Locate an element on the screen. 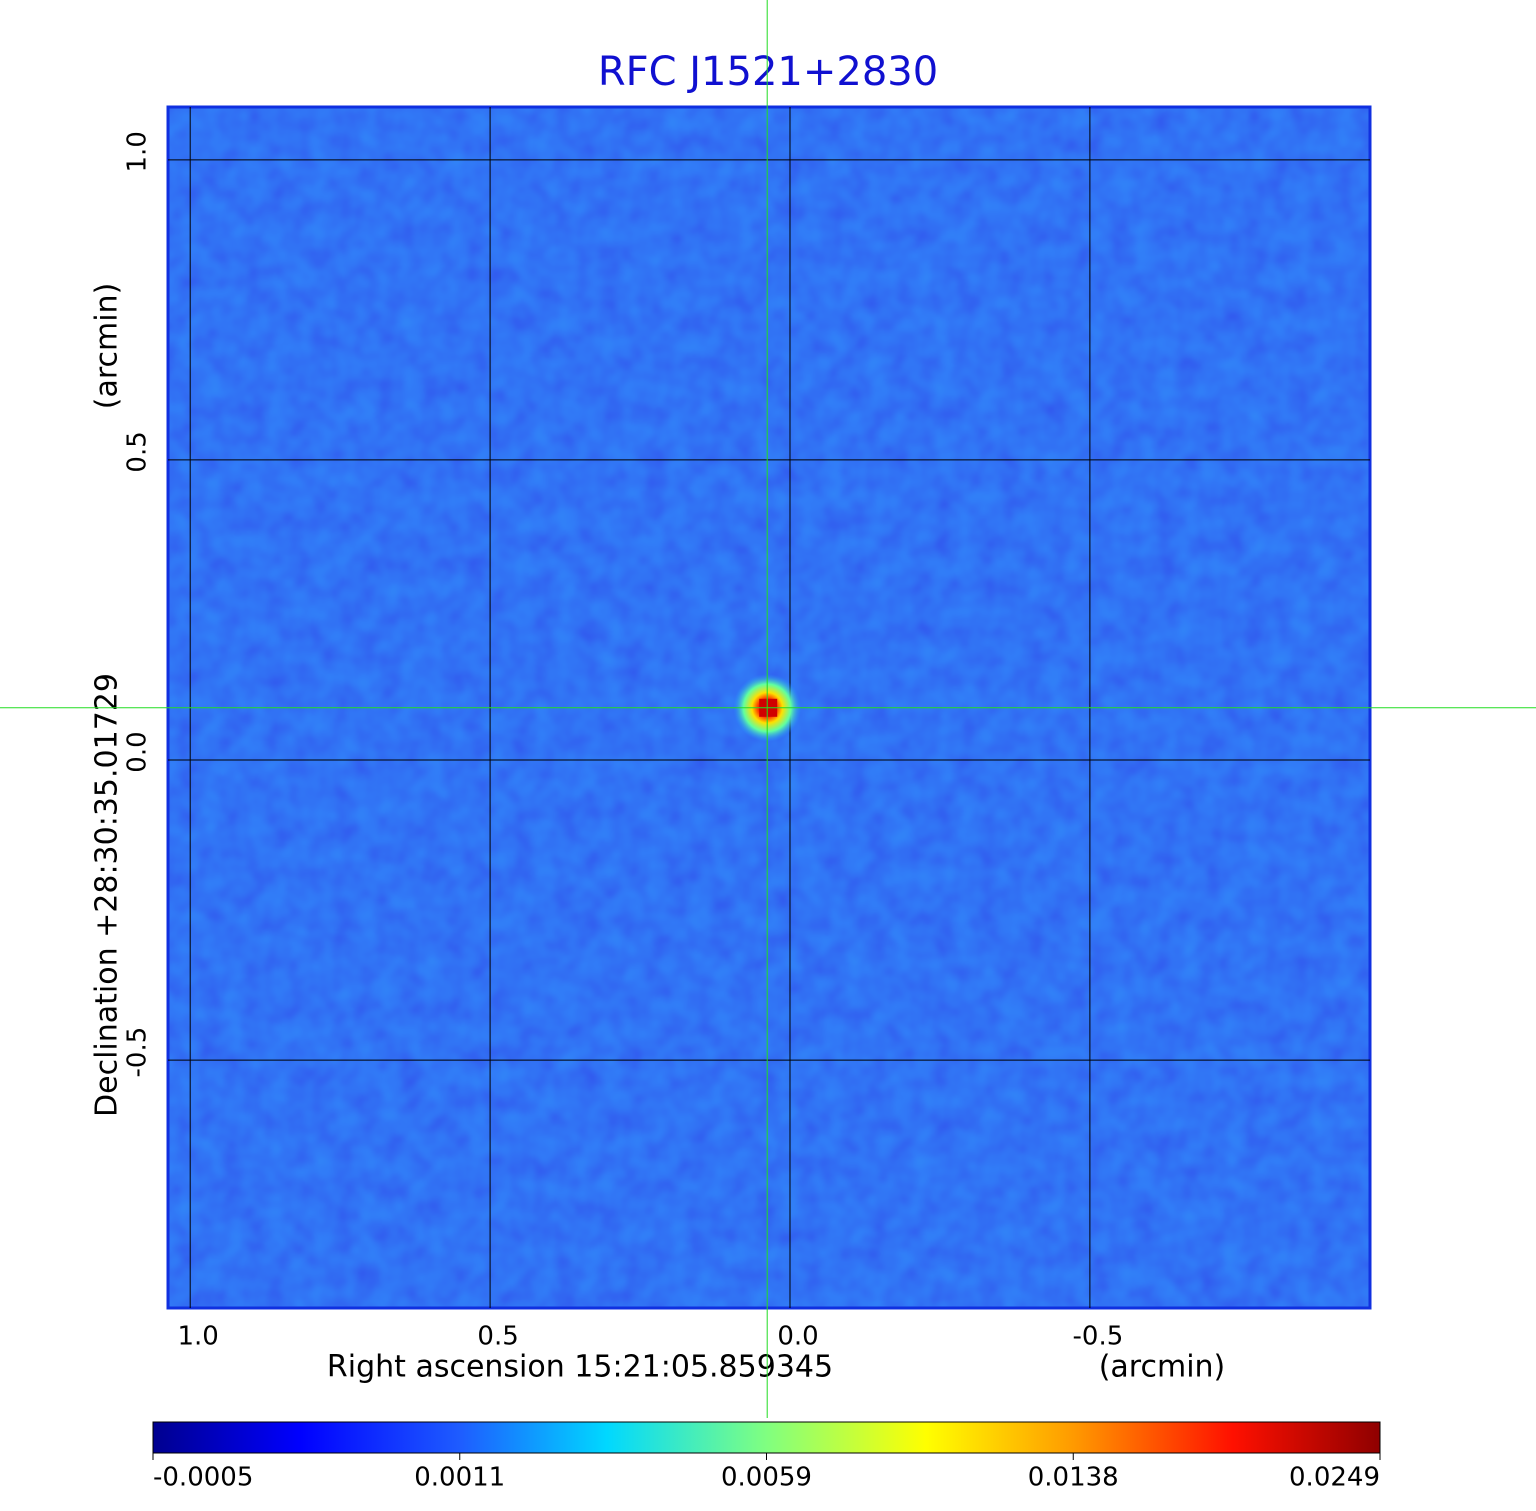  x-axis-label: Right ascension 15:21:05.859345 is located at coordinates (580, 1367).